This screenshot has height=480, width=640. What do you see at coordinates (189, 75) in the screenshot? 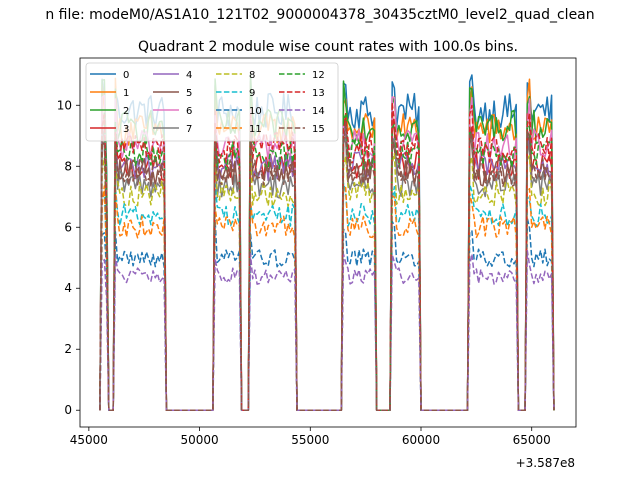
I see `legend-label: 4` at bounding box center [189, 75].